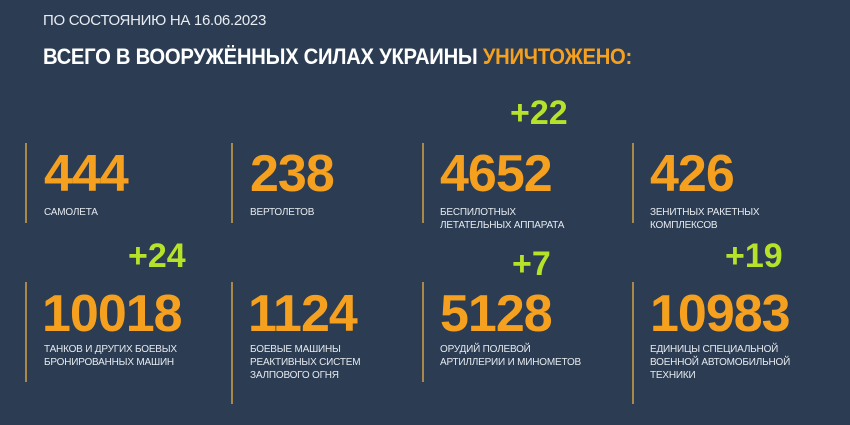 The image size is (850, 425). What do you see at coordinates (260, 56) in the screenshot?
I see `title-main: ВСЕГО В ВООРУЖЁННЫХ СИЛАХ УКРАИНЫ` at bounding box center [260, 56].